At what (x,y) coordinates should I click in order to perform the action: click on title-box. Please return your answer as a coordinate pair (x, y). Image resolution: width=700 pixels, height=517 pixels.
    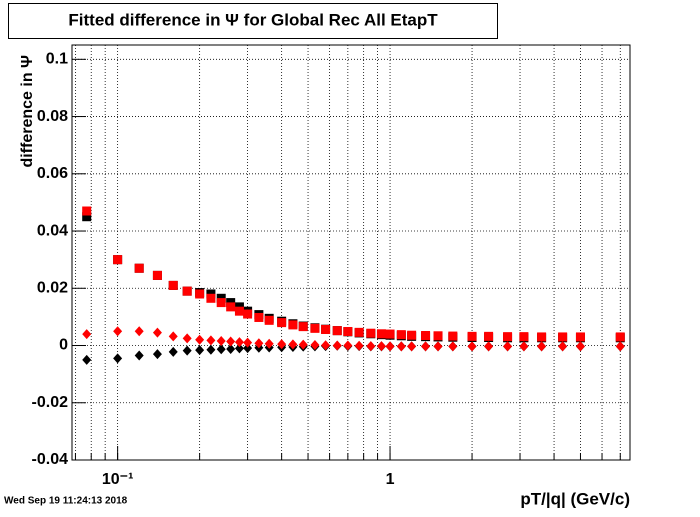
    Looking at the image, I should click on (253, 21).